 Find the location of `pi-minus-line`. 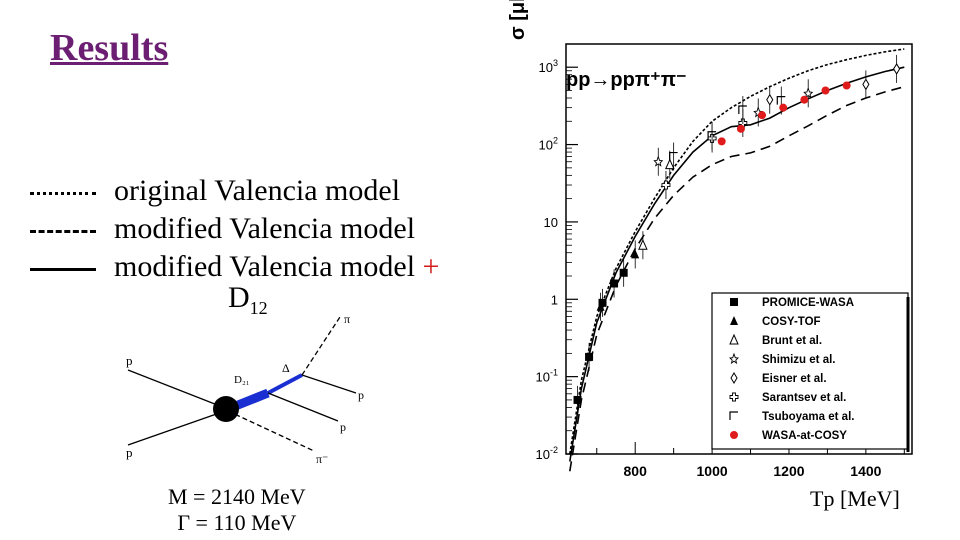

pi-minus-line is located at coordinates (271, 431).